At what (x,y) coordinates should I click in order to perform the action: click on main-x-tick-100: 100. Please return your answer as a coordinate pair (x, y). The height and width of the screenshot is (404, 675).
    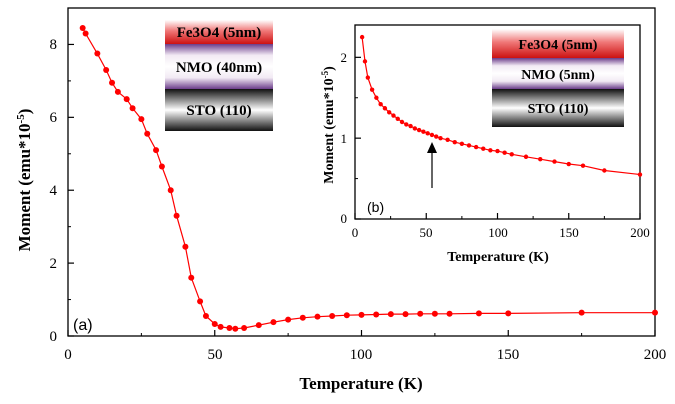
    Looking at the image, I should click on (361, 355).